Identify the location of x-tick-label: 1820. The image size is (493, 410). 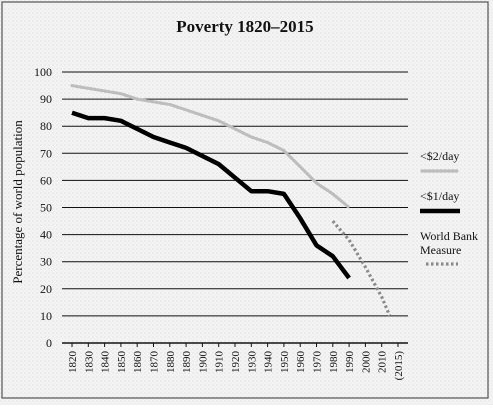
(73, 362).